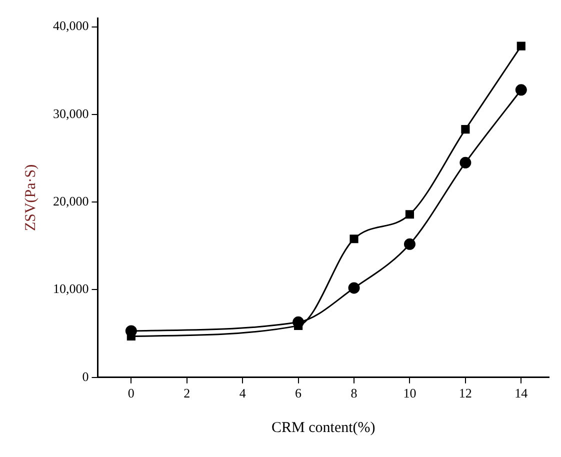 This screenshot has width=561, height=457. Describe the element at coordinates (71, 113) in the screenshot. I see `y-tick-label: 30,000` at that location.